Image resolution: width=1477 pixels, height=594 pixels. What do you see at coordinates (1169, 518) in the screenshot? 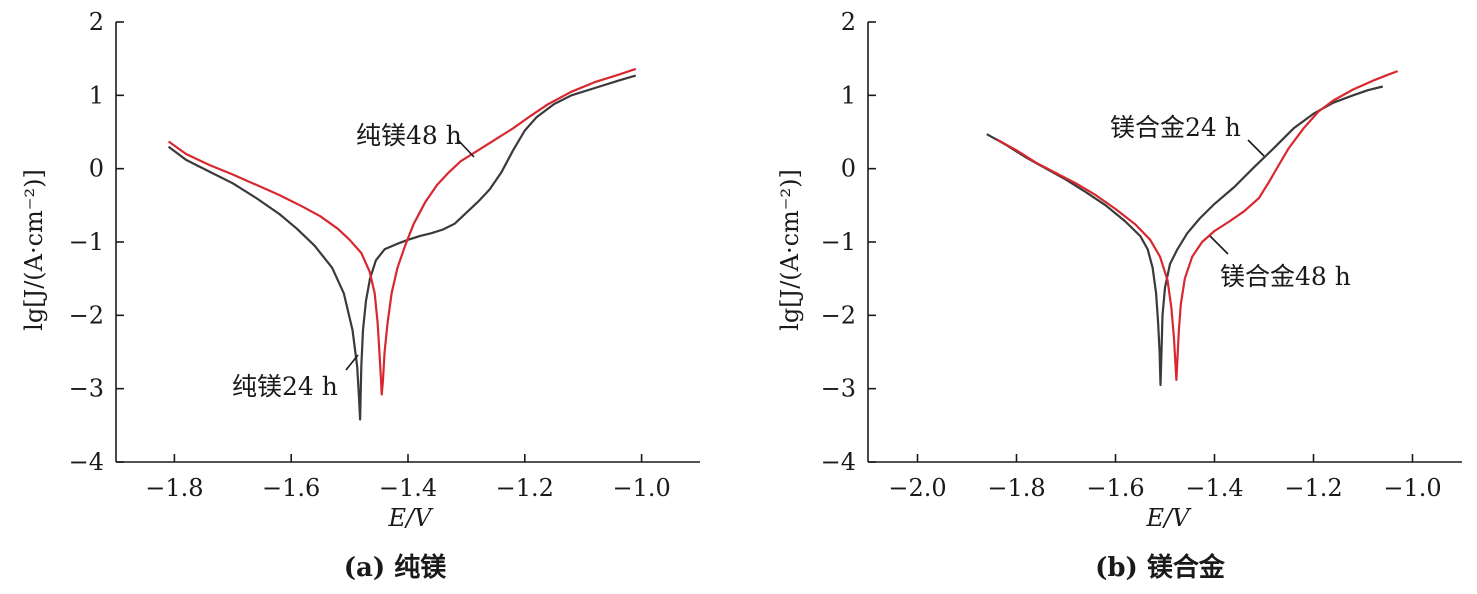
I see `panel-b-x-axis-title: E/V` at bounding box center [1169, 518].